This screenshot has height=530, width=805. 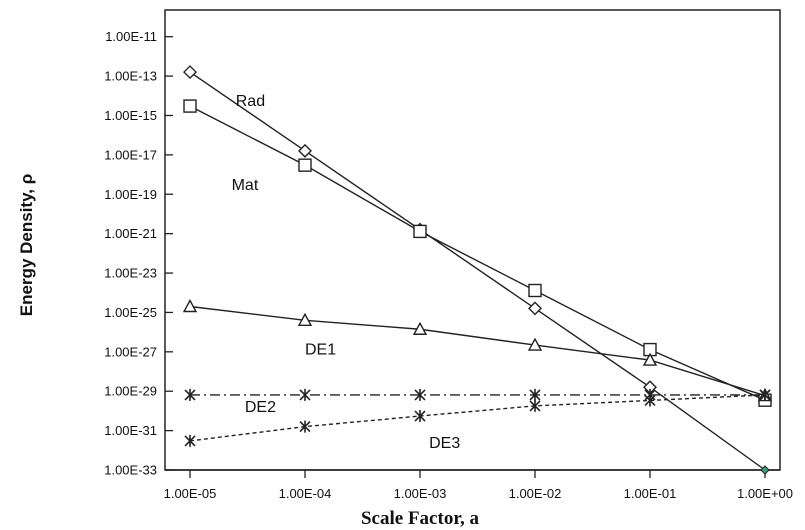 What do you see at coordinates (130, 115) in the screenshot?
I see `y-tick-label: 1.00E-15` at bounding box center [130, 115].